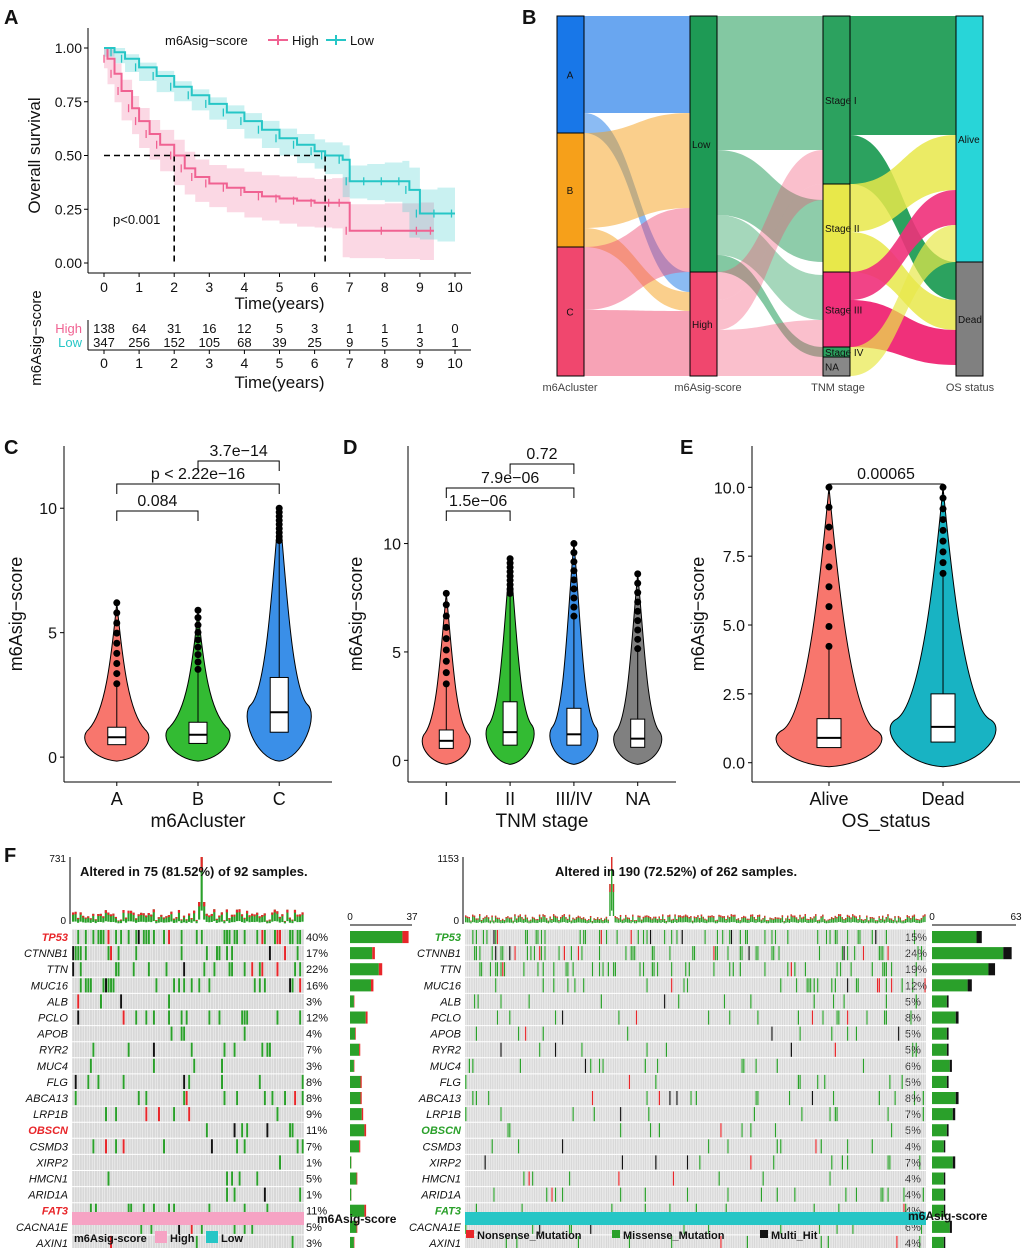 The height and width of the screenshot is (1248, 1031). What do you see at coordinates (913, 1243) in the screenshot?
I see `gene-percent: 4%` at bounding box center [913, 1243].